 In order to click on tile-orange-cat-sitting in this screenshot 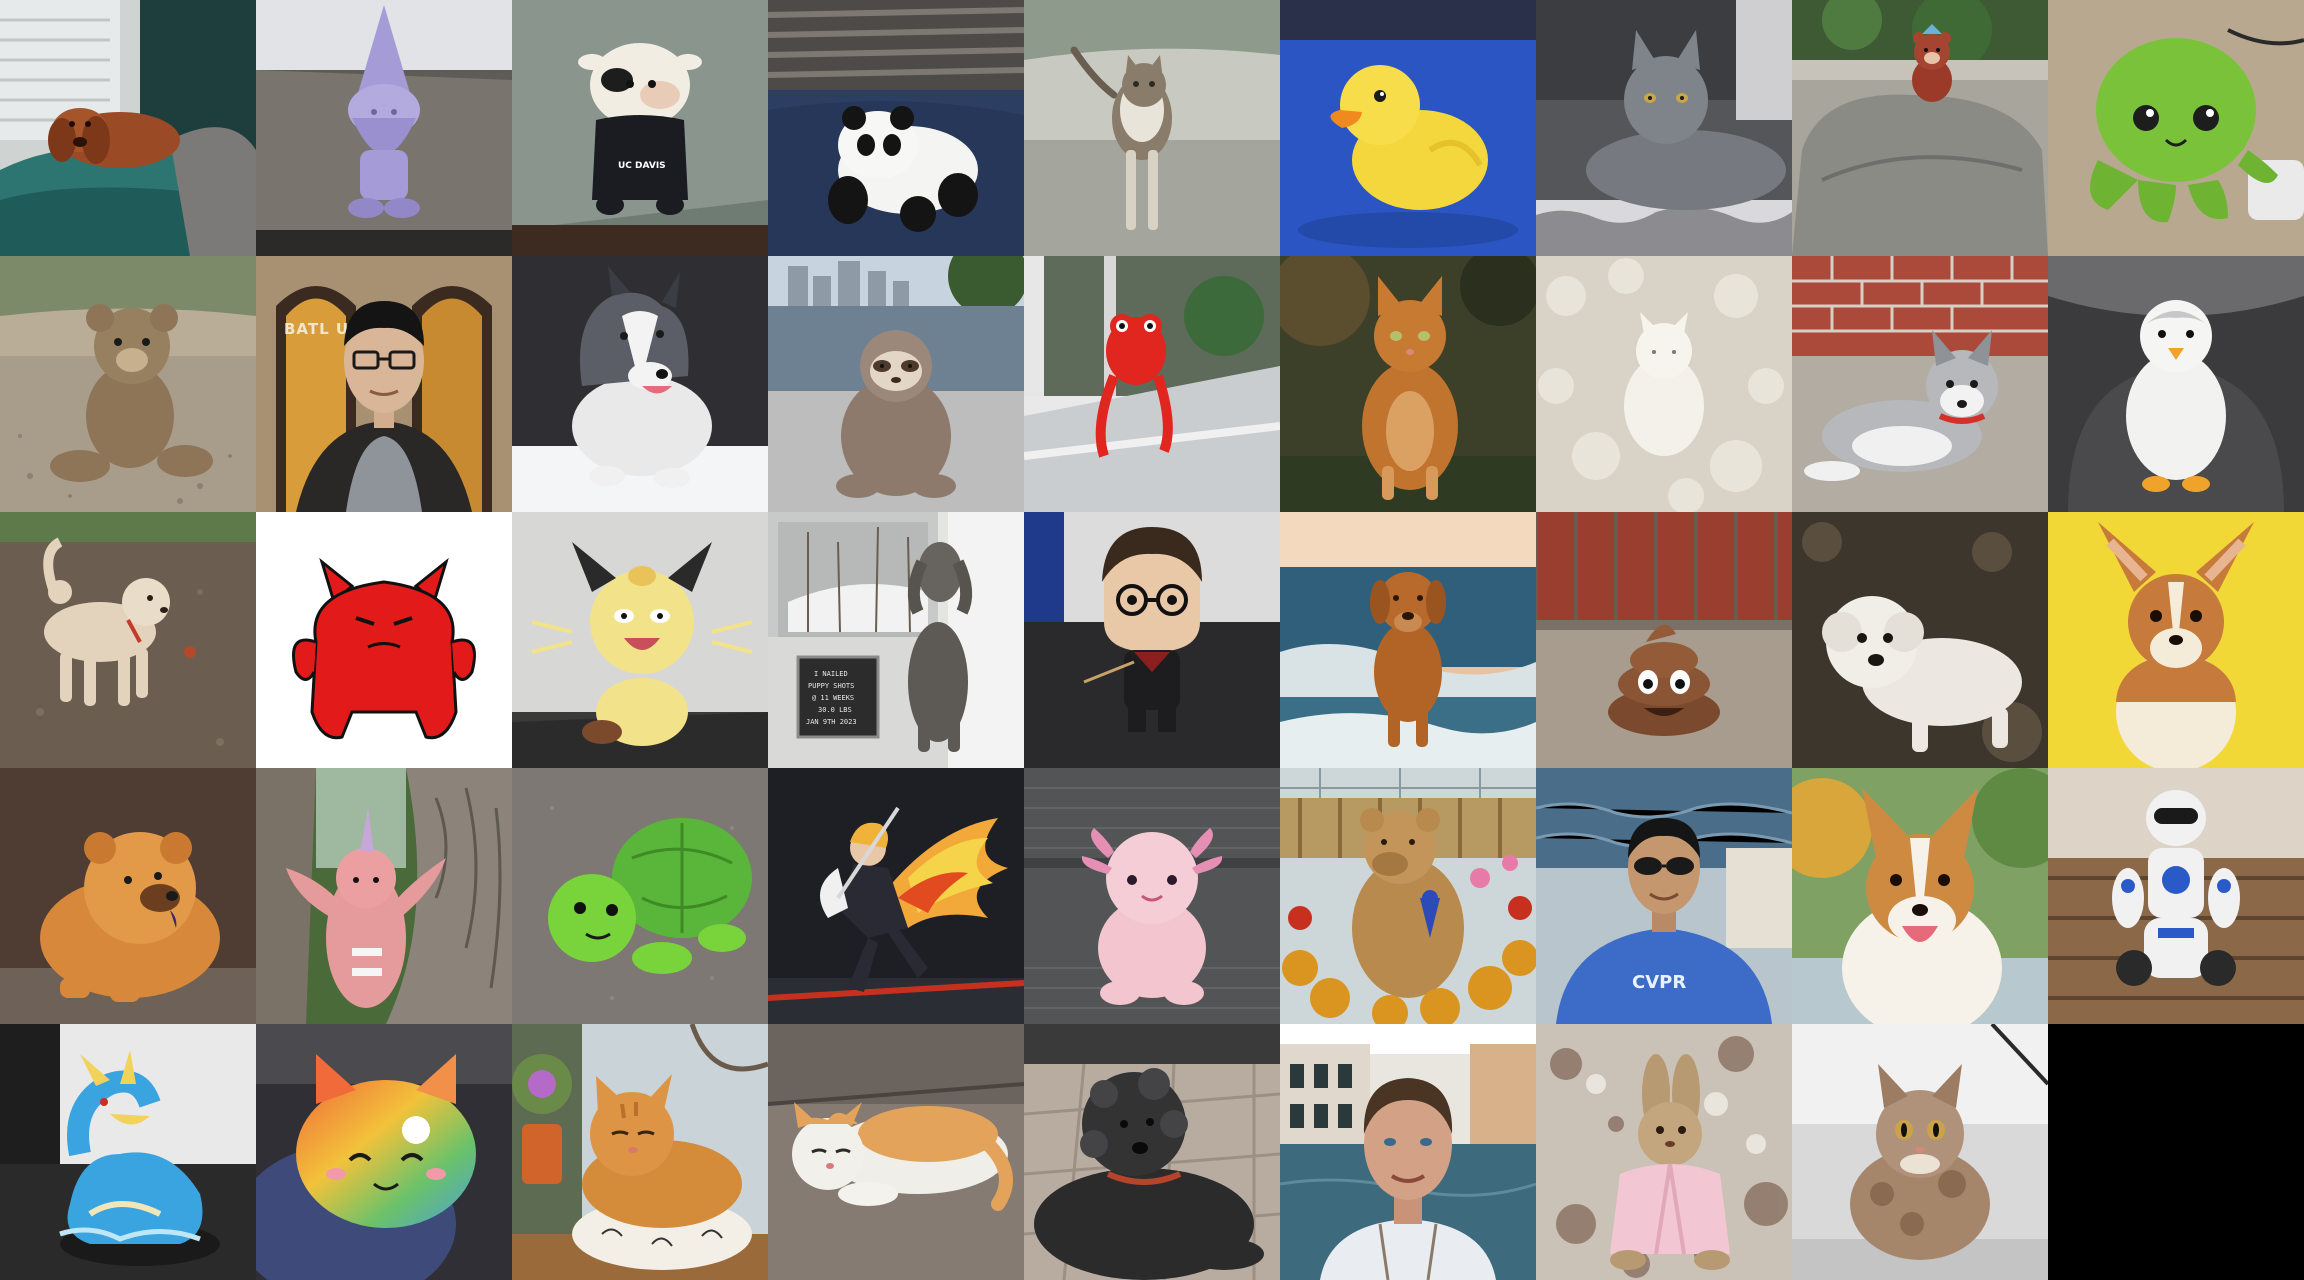, I will do `click(1408, 384)`.